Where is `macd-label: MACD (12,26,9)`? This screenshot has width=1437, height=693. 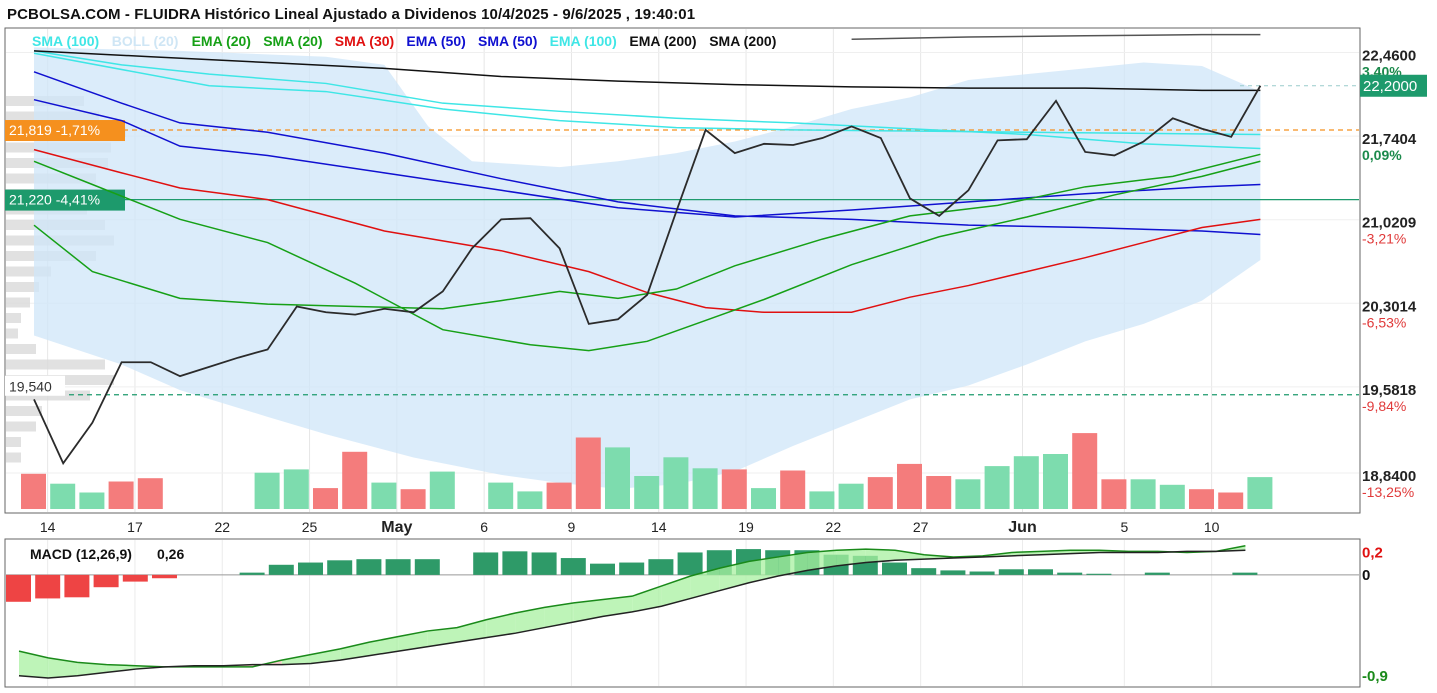
macd-label: MACD (12,26,9) is located at coordinates (81, 554).